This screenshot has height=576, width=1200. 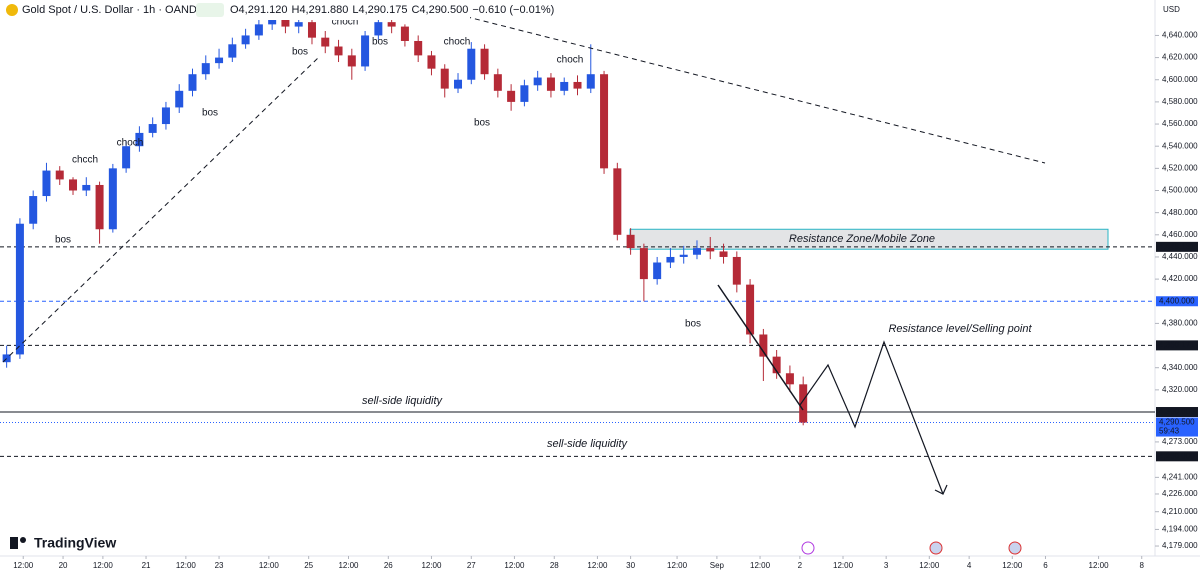 I want to click on x-tick-label: 2, so click(x=800, y=565).